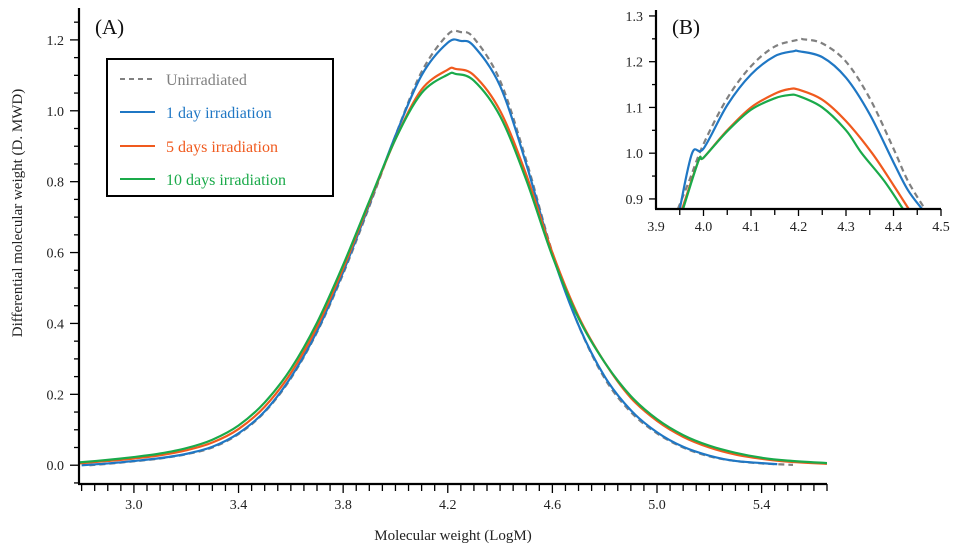 The width and height of the screenshot is (962, 555). Describe the element at coordinates (635, 63) in the screenshot. I see `panel-b-y-tick-label: 1.2` at that location.